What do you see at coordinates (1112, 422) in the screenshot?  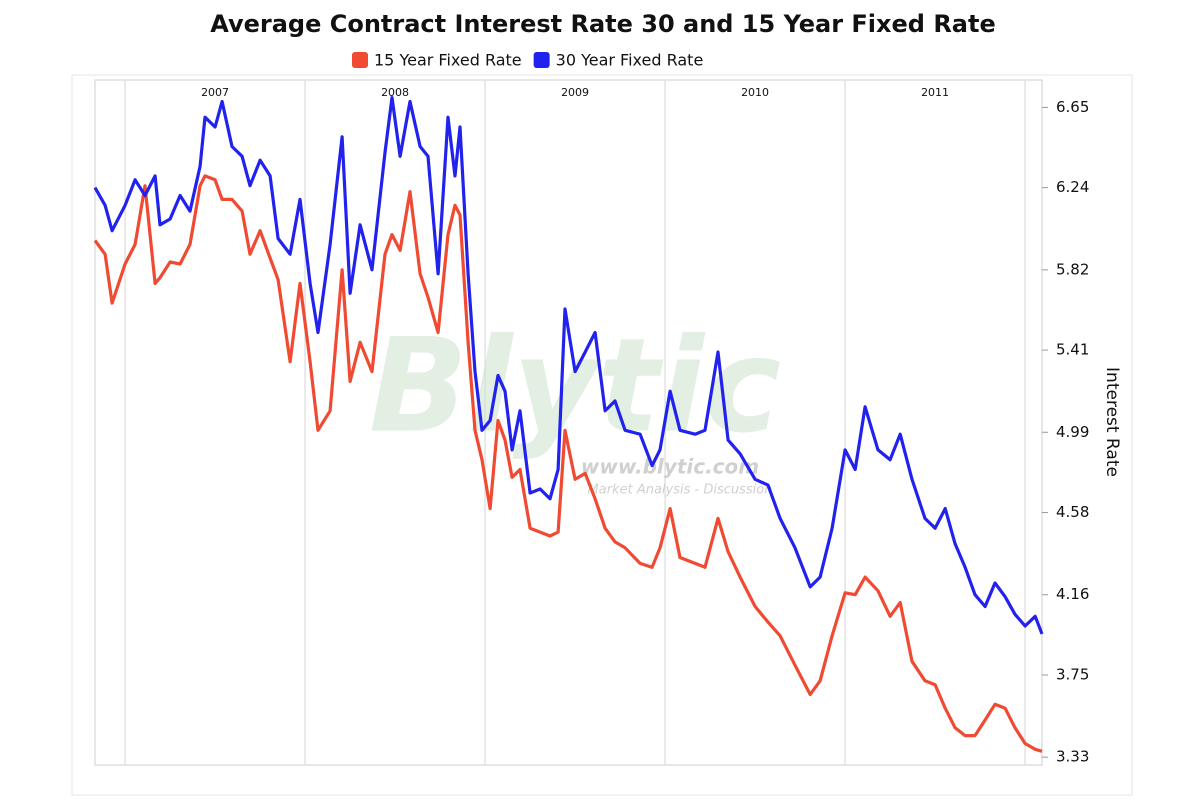 I see `y-axis-label: Interest Rate` at bounding box center [1112, 422].